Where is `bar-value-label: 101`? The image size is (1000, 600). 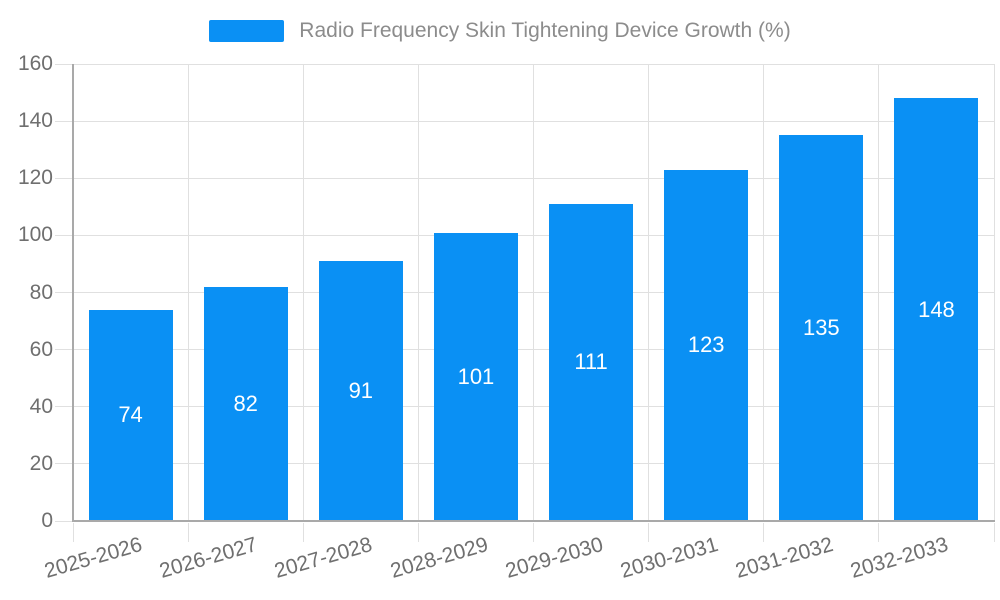 bar-value-label: 101 is located at coordinates (476, 376).